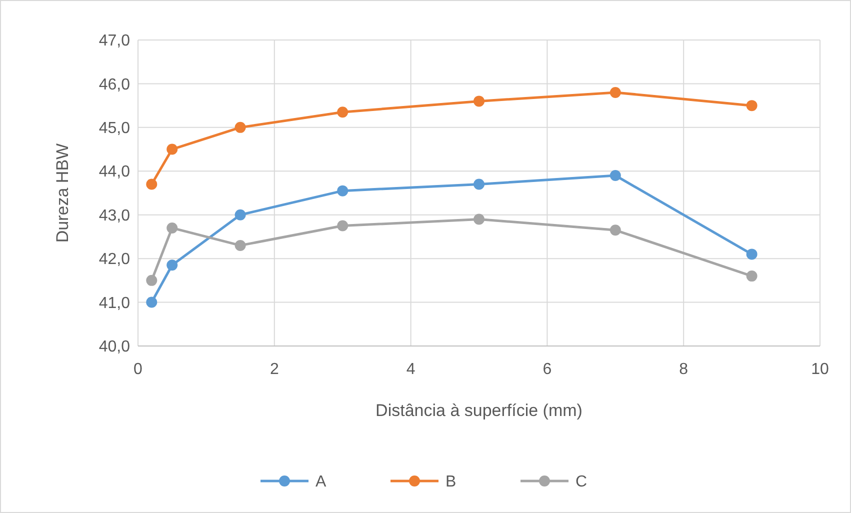  What do you see at coordinates (820, 369) in the screenshot?
I see `x-tick-label: 10` at bounding box center [820, 369].